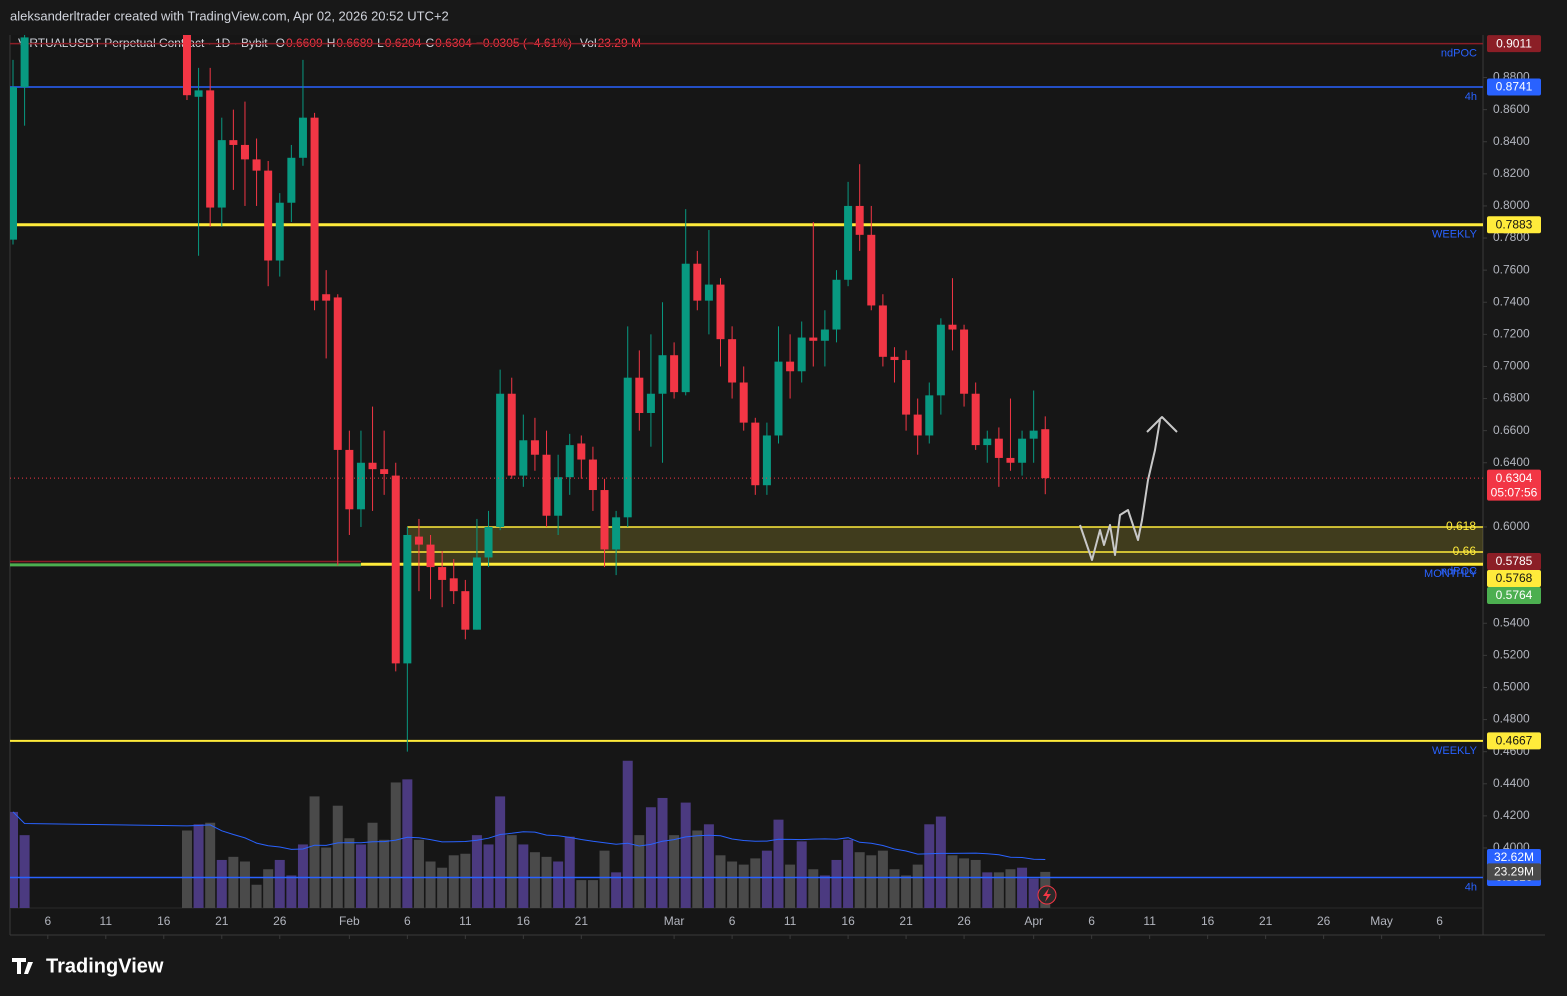 Image resolution: width=1567 pixels, height=996 pixels. Describe the element at coordinates (1511, 269) in the screenshot. I see `y-tick-label: 0.7600` at that location.